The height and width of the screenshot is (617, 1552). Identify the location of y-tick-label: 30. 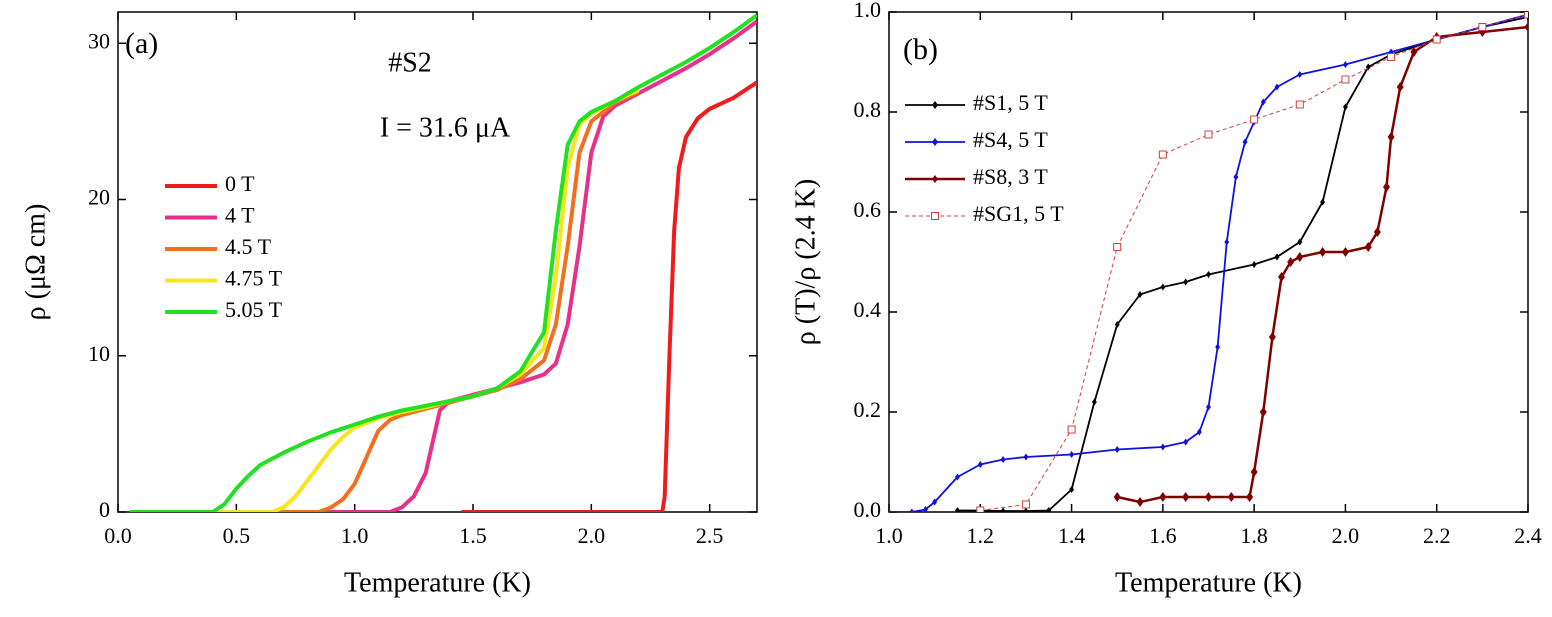
(99, 40).